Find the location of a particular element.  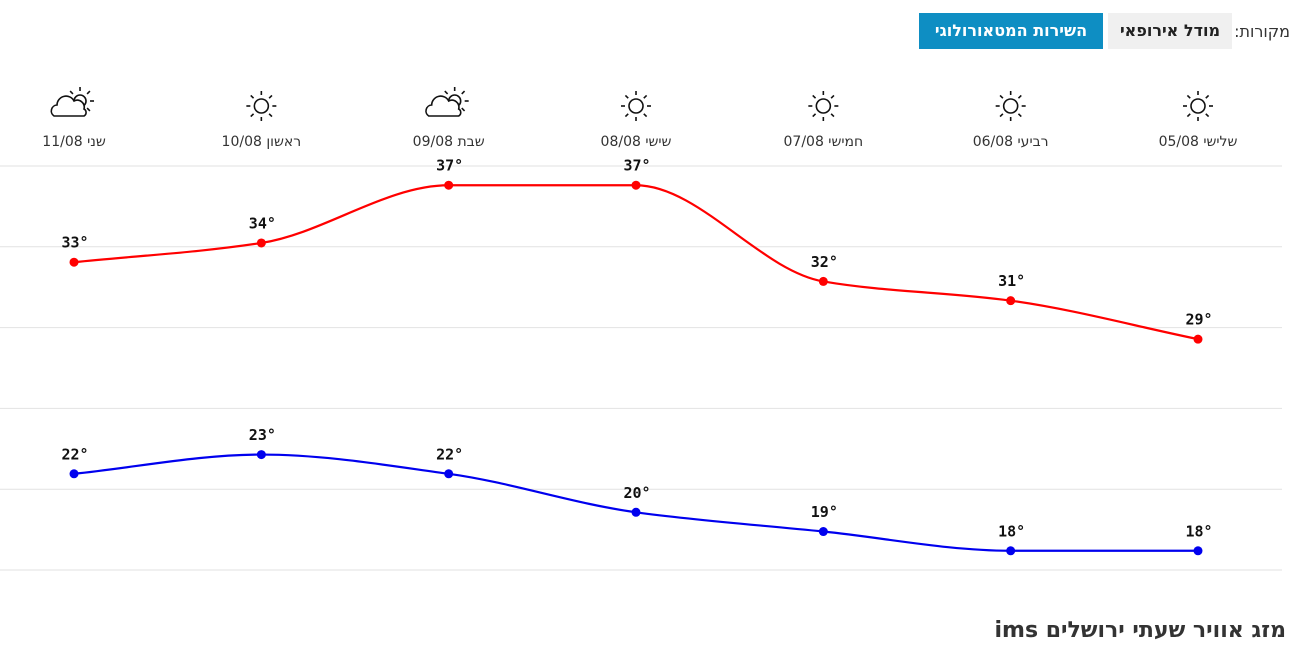

day-label: שבת 09/08 is located at coordinates (449, 142).